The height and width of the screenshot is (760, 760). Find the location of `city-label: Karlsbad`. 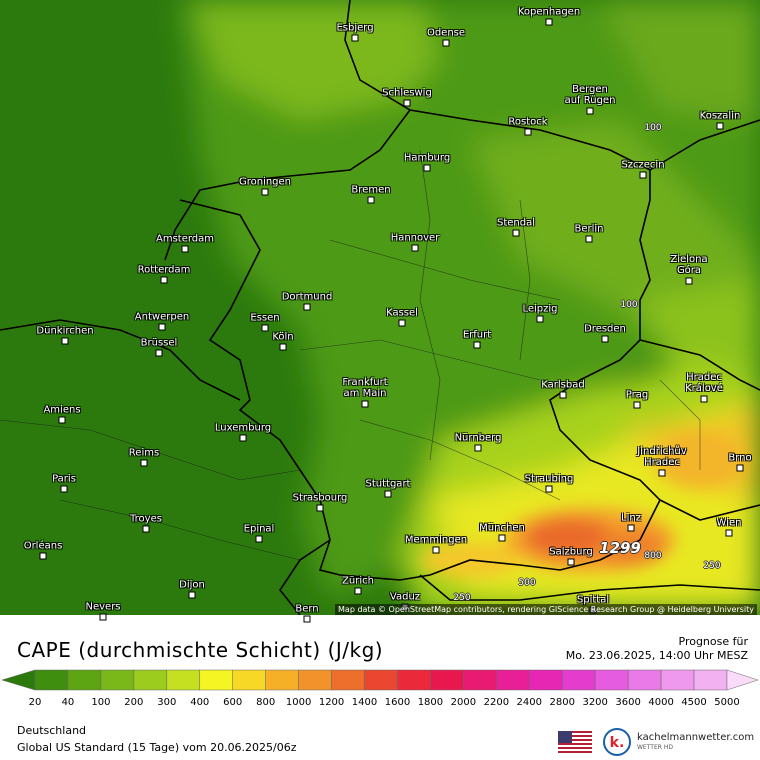

city-label: Karlsbad is located at coordinates (563, 385).